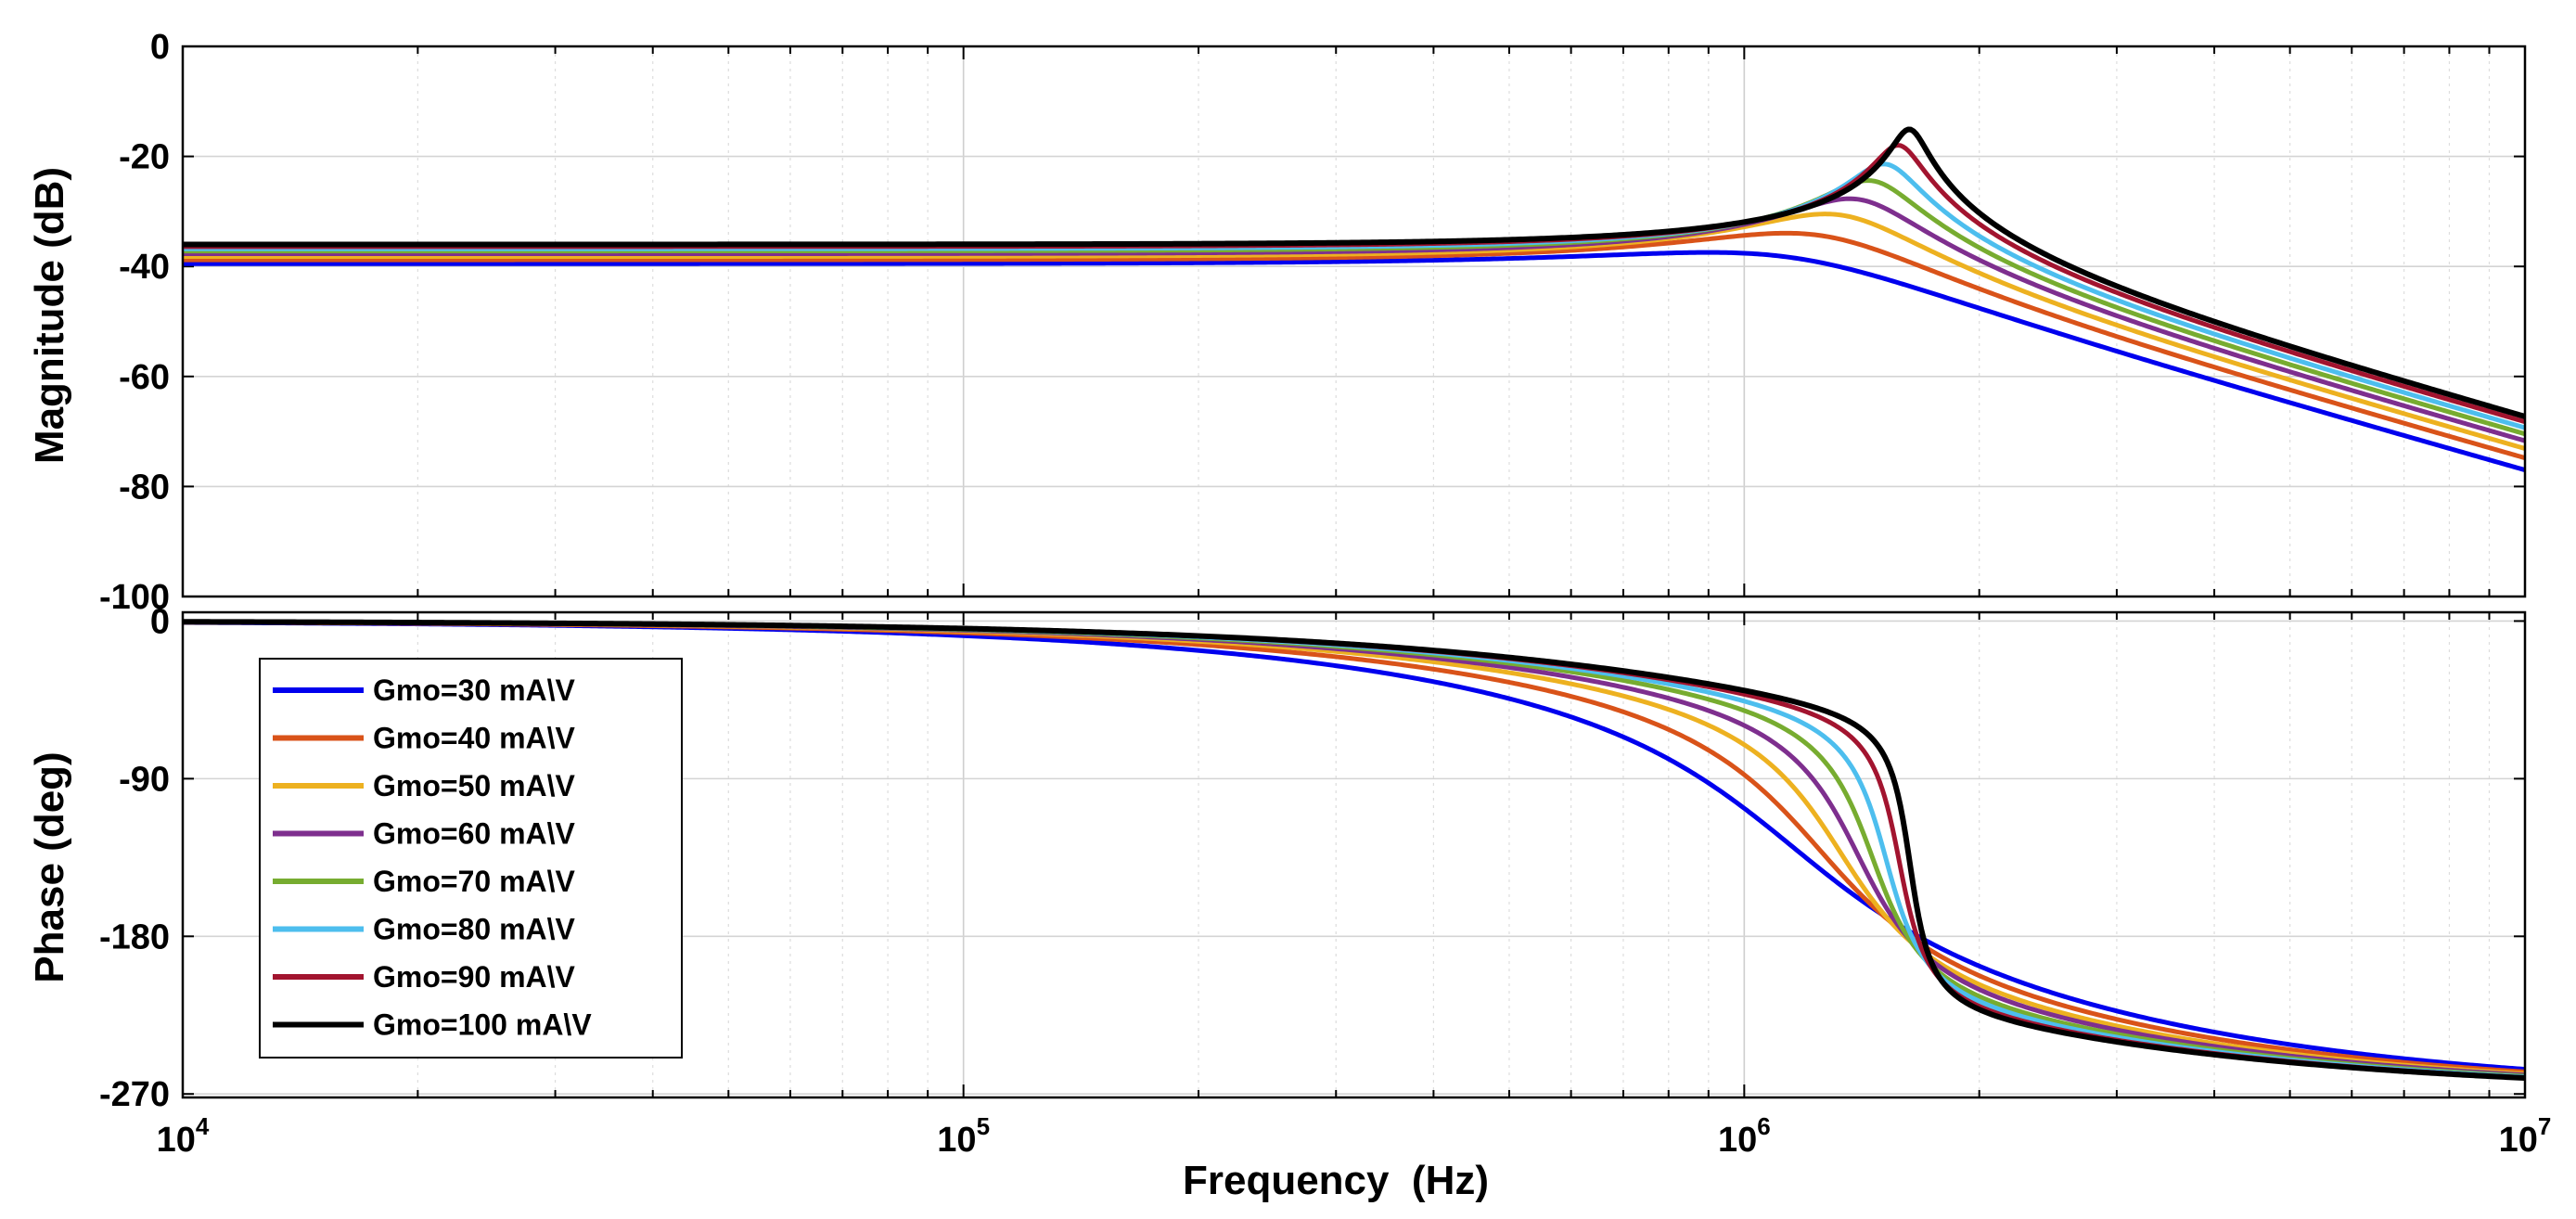  I want to click on y-tick-label: -100, so click(134, 597).